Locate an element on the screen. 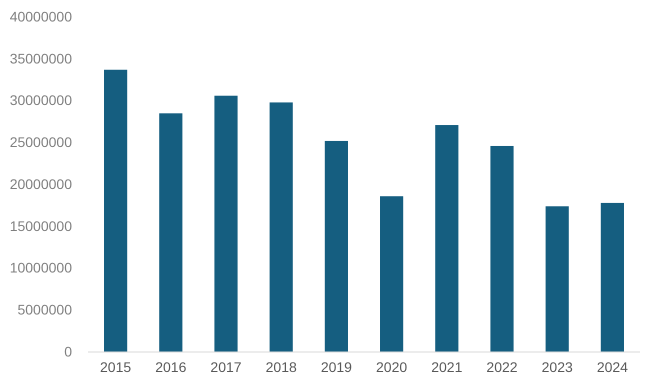 Image resolution: width=660 pixels, height=386 pixels. y-tick-label: 5000000 is located at coordinates (44, 310).